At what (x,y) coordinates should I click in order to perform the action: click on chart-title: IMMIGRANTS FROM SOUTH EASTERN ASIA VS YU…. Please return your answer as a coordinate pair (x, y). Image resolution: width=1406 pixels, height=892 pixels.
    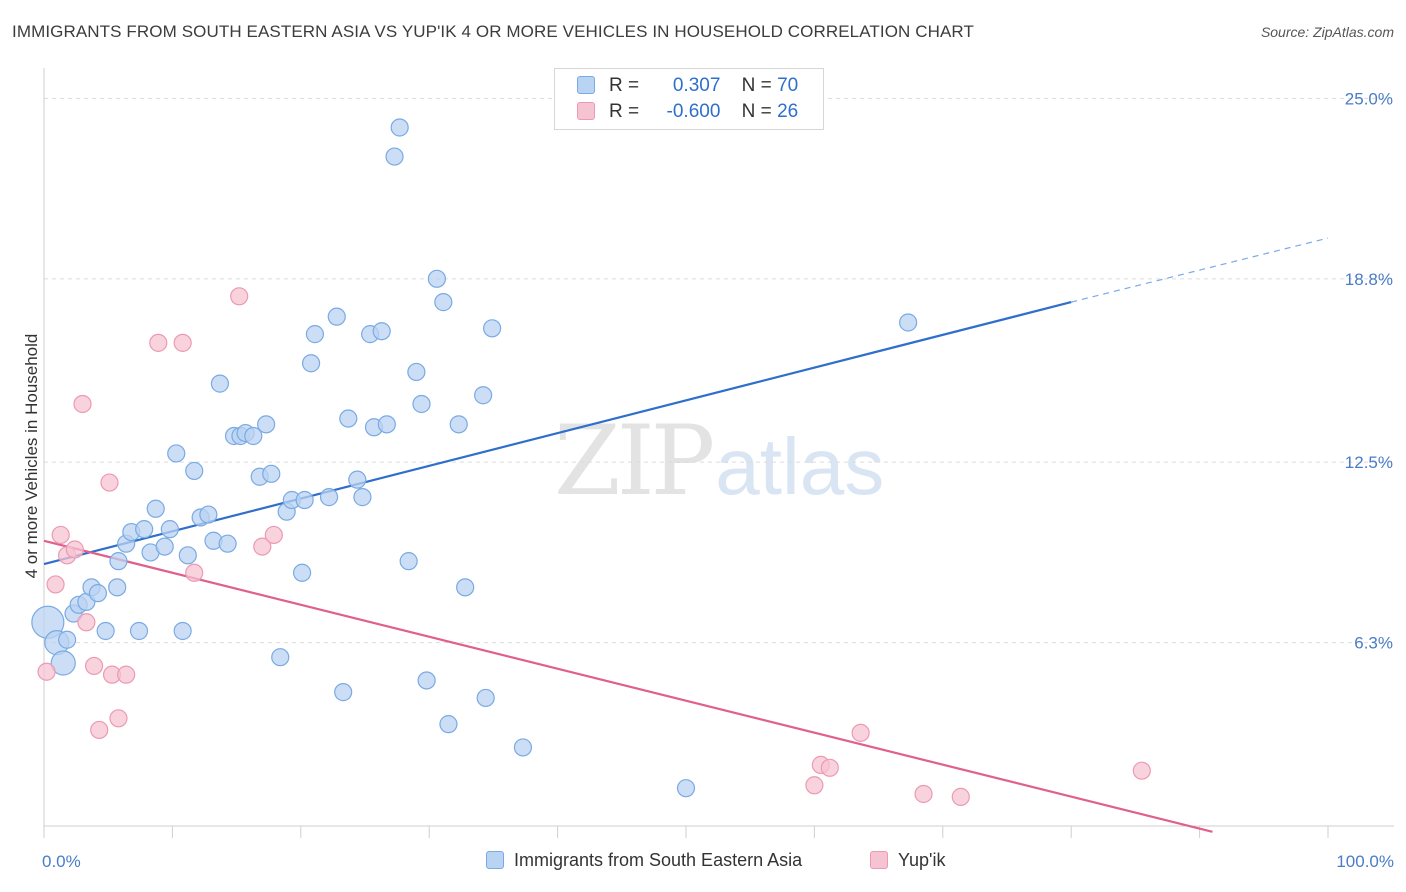
    Looking at the image, I should click on (493, 31).